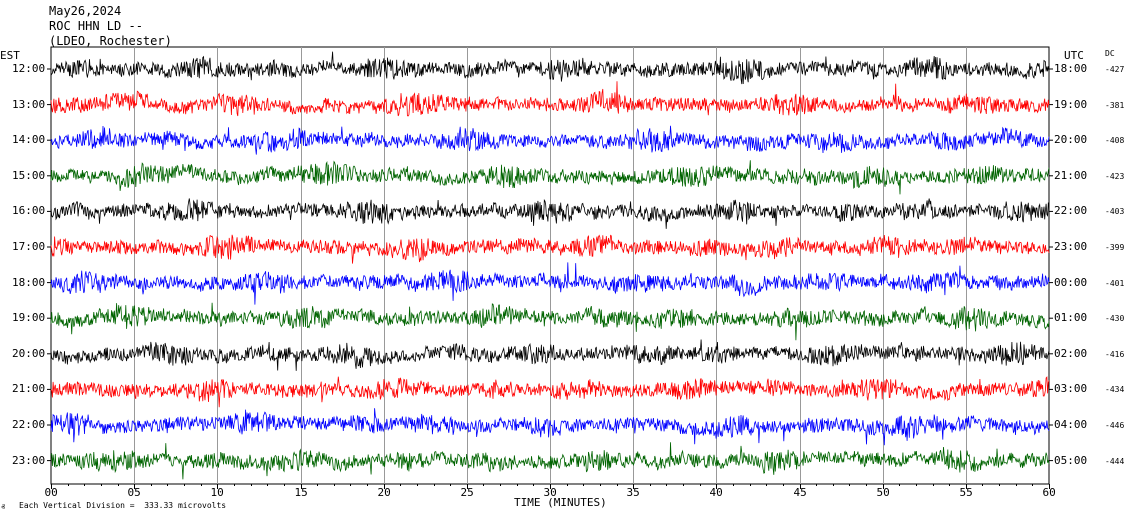  What do you see at coordinates (134, 492) in the screenshot?
I see `x-tick-label: 05` at bounding box center [134, 492].